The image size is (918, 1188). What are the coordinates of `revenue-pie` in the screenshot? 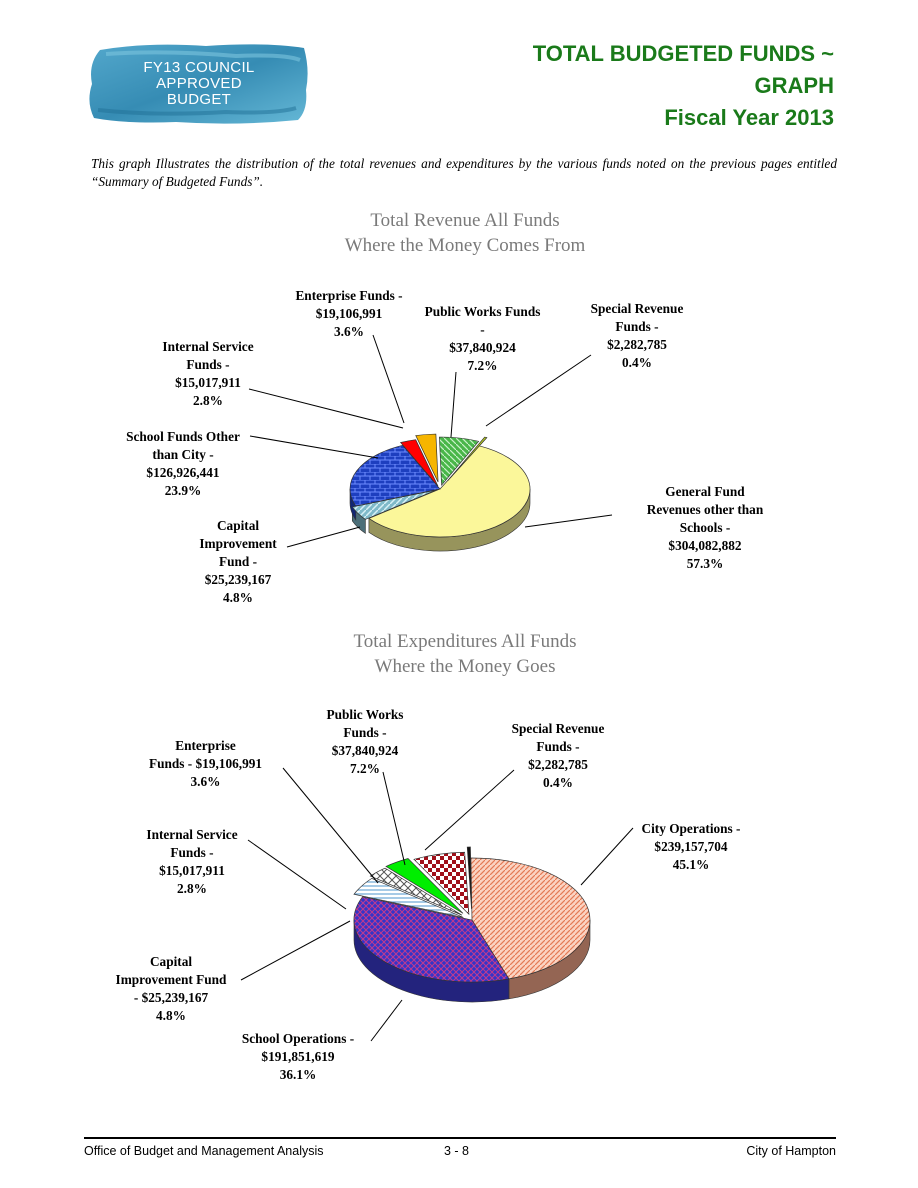 It's located at (440, 492).